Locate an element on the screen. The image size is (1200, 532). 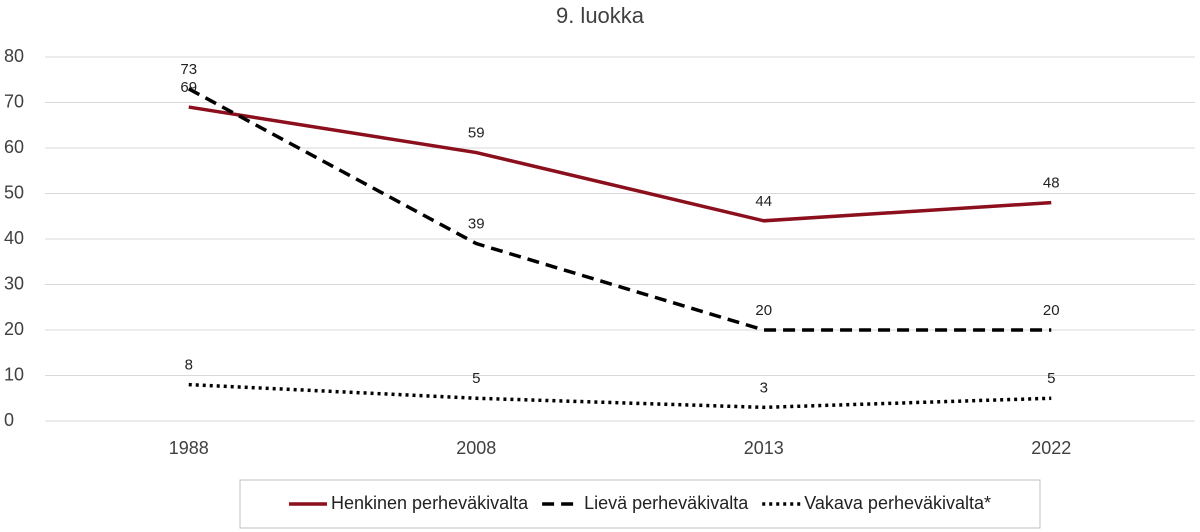
y-tick-label: 10 is located at coordinates (14, 374).